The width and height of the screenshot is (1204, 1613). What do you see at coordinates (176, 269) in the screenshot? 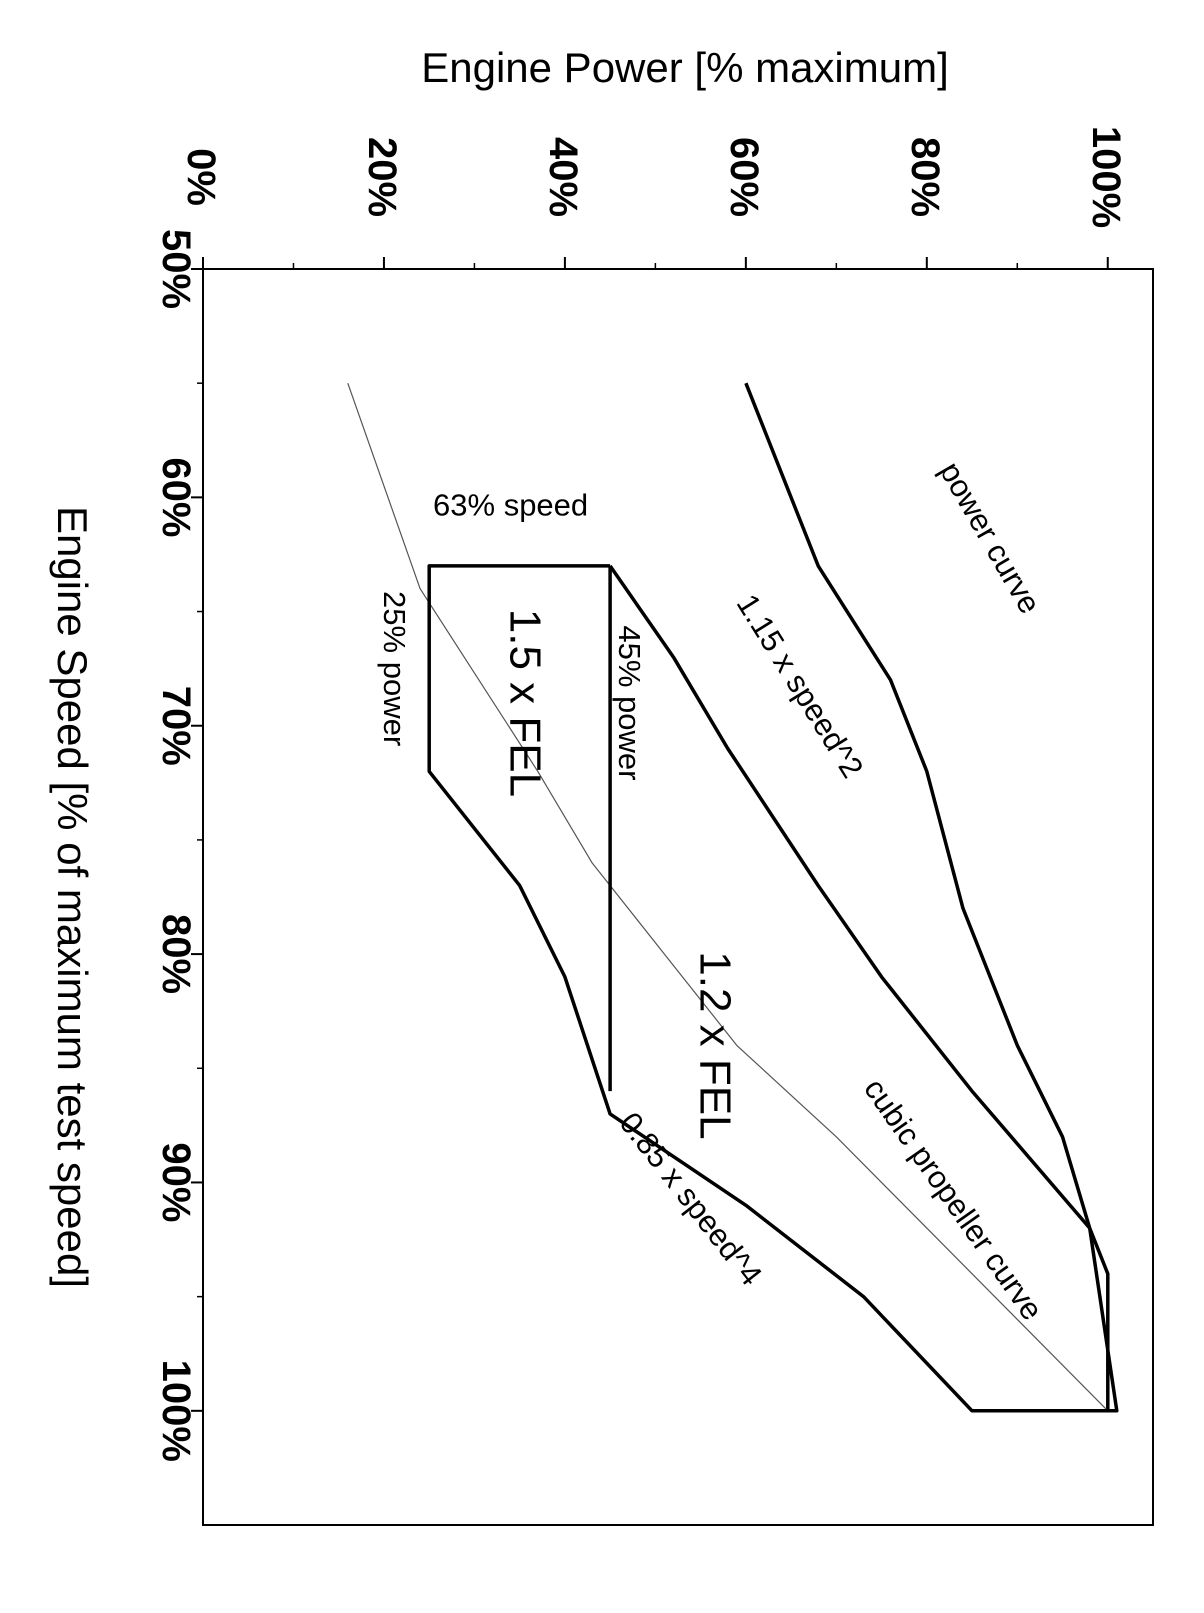
I see `x-tick-label: 50%` at bounding box center [176, 269].